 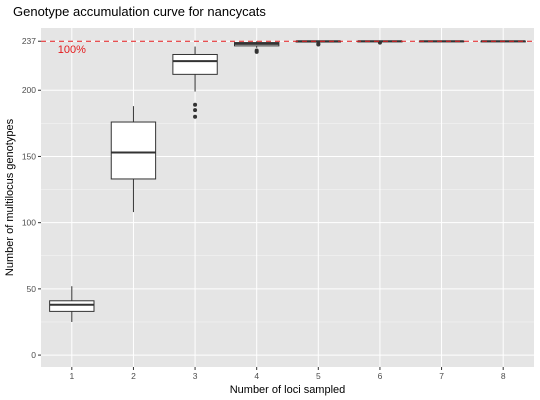 What do you see at coordinates (71, 376) in the screenshot?
I see `x-tick-label: 1` at bounding box center [71, 376].